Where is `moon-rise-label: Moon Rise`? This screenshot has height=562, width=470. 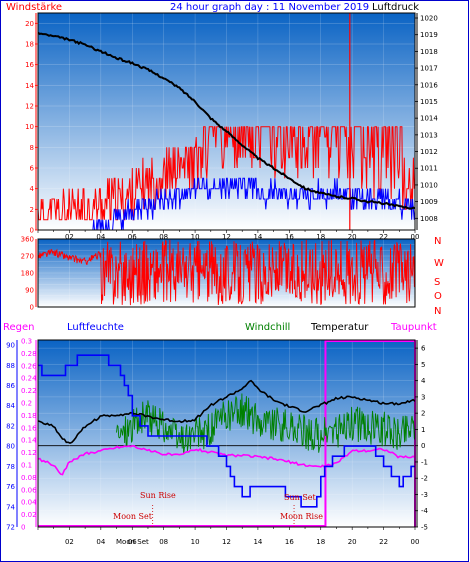 moon-rise-label: Moon Rise is located at coordinates (301, 516).